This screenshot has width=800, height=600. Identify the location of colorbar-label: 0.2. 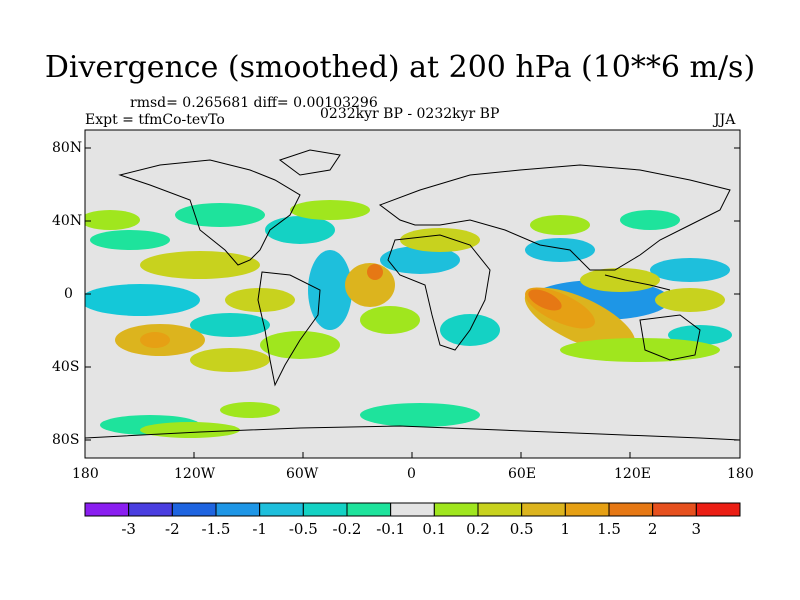
(478, 529).